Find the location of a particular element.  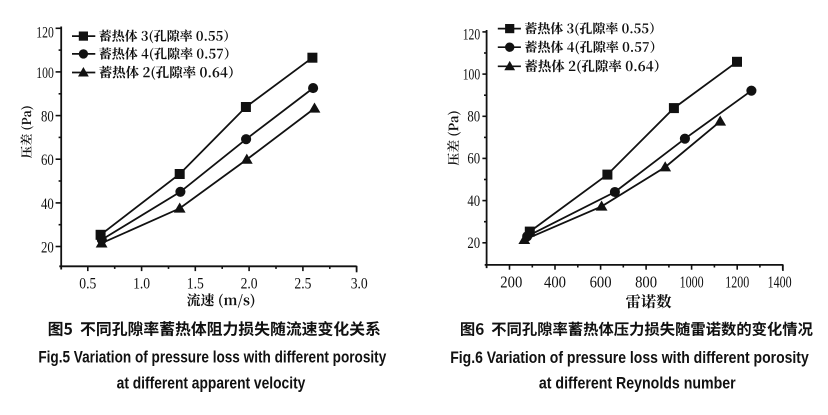

svg-text: 2.0 is located at coordinates (249, 284).